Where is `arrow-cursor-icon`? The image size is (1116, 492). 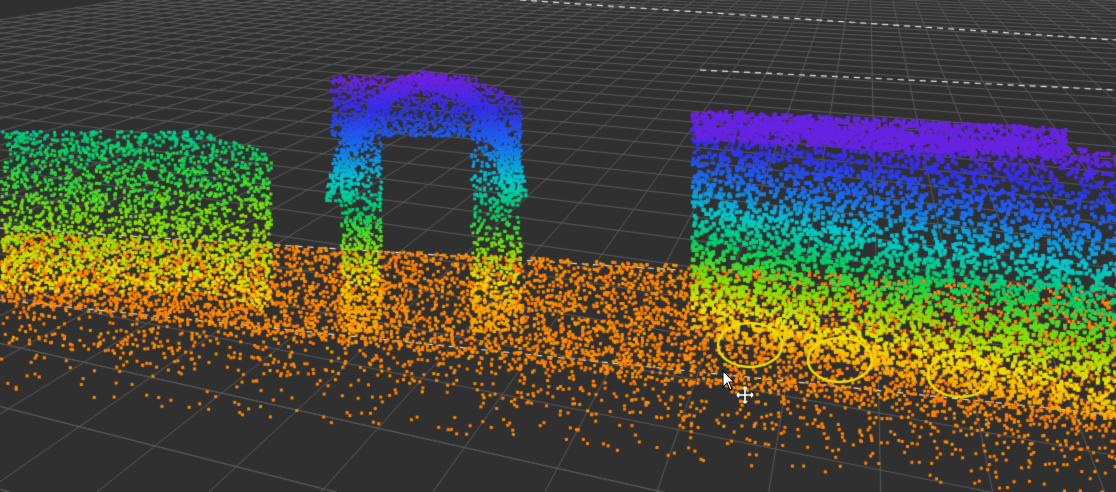
arrow-cursor-icon is located at coordinates (729, 380).